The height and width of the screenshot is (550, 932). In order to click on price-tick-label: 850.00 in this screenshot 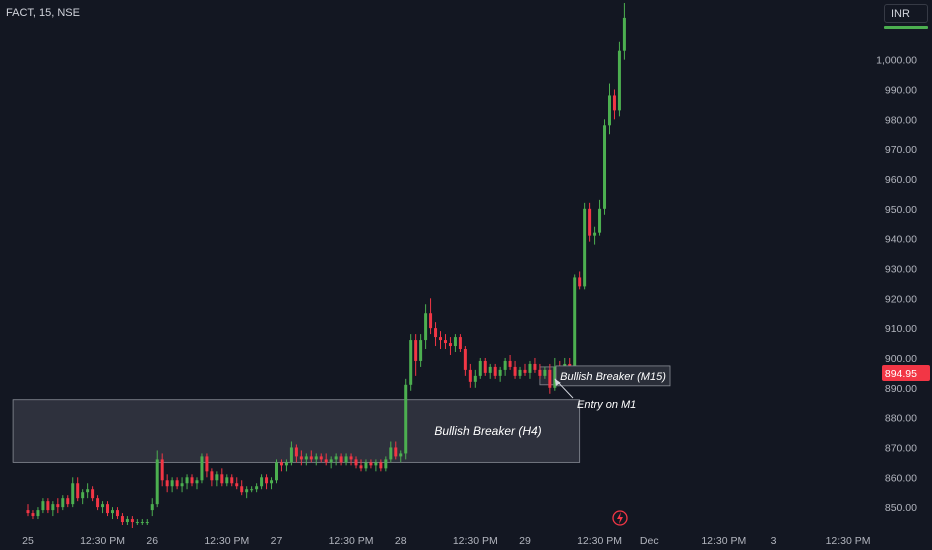, I will do `click(901, 508)`.